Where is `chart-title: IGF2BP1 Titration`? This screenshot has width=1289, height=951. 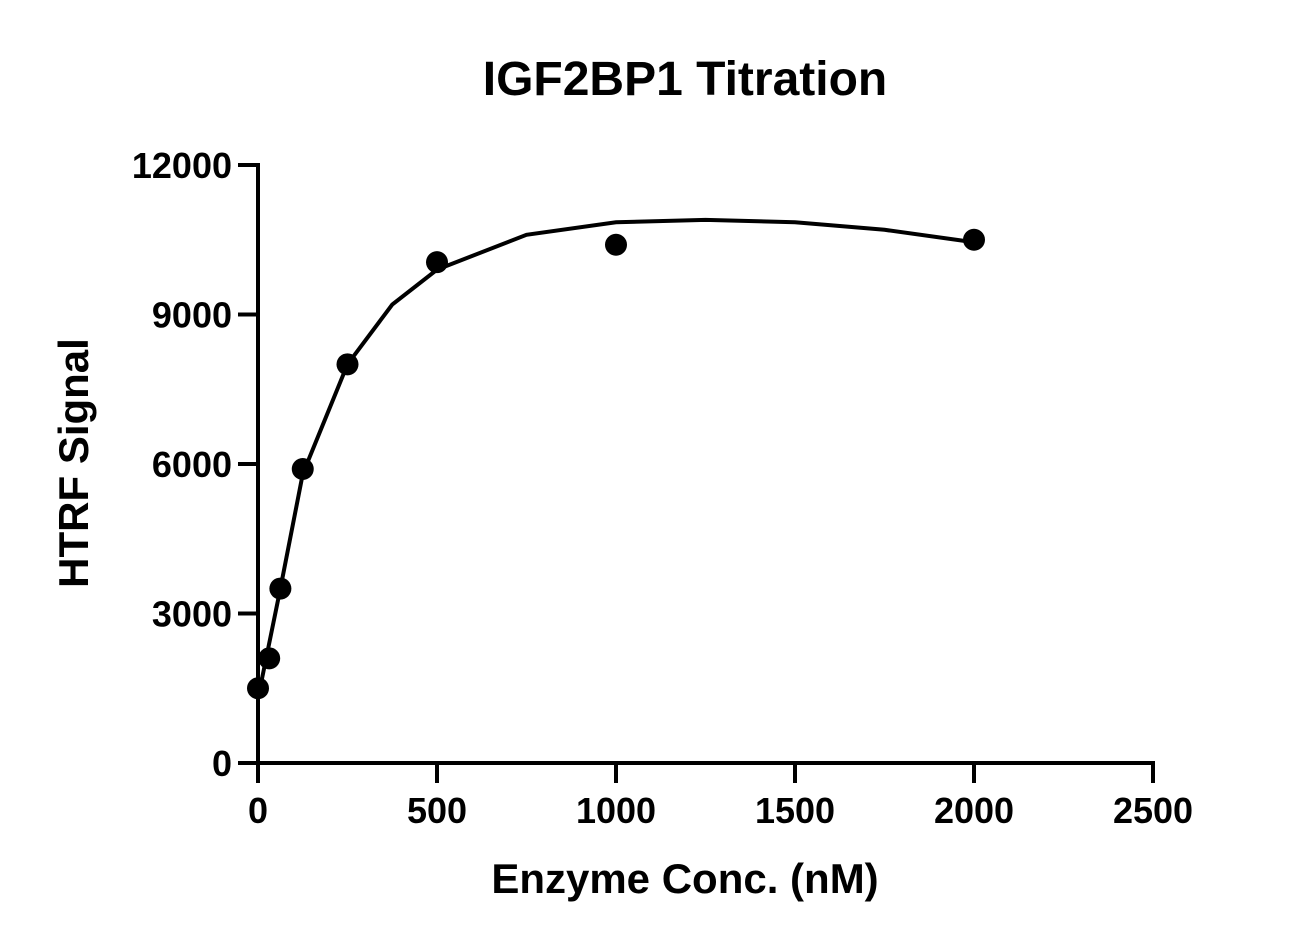 chart-title: IGF2BP1 Titration is located at coordinates (685, 79).